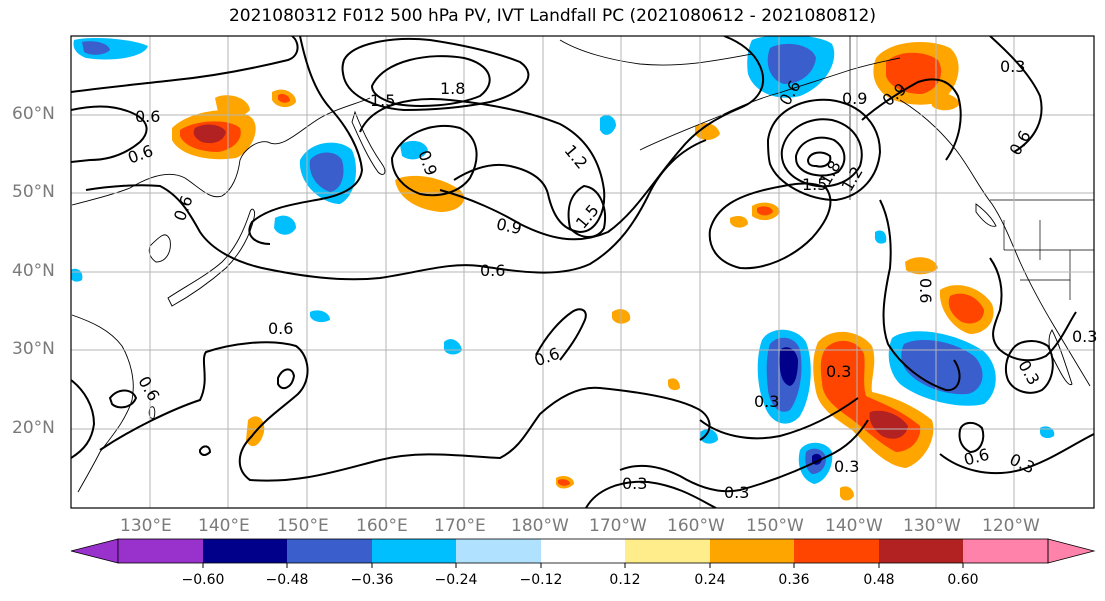 The height and width of the screenshot is (601, 1105). What do you see at coordinates (372, 580) in the screenshot?
I see `colorbar-tick-label: −0.36` at bounding box center [372, 580].